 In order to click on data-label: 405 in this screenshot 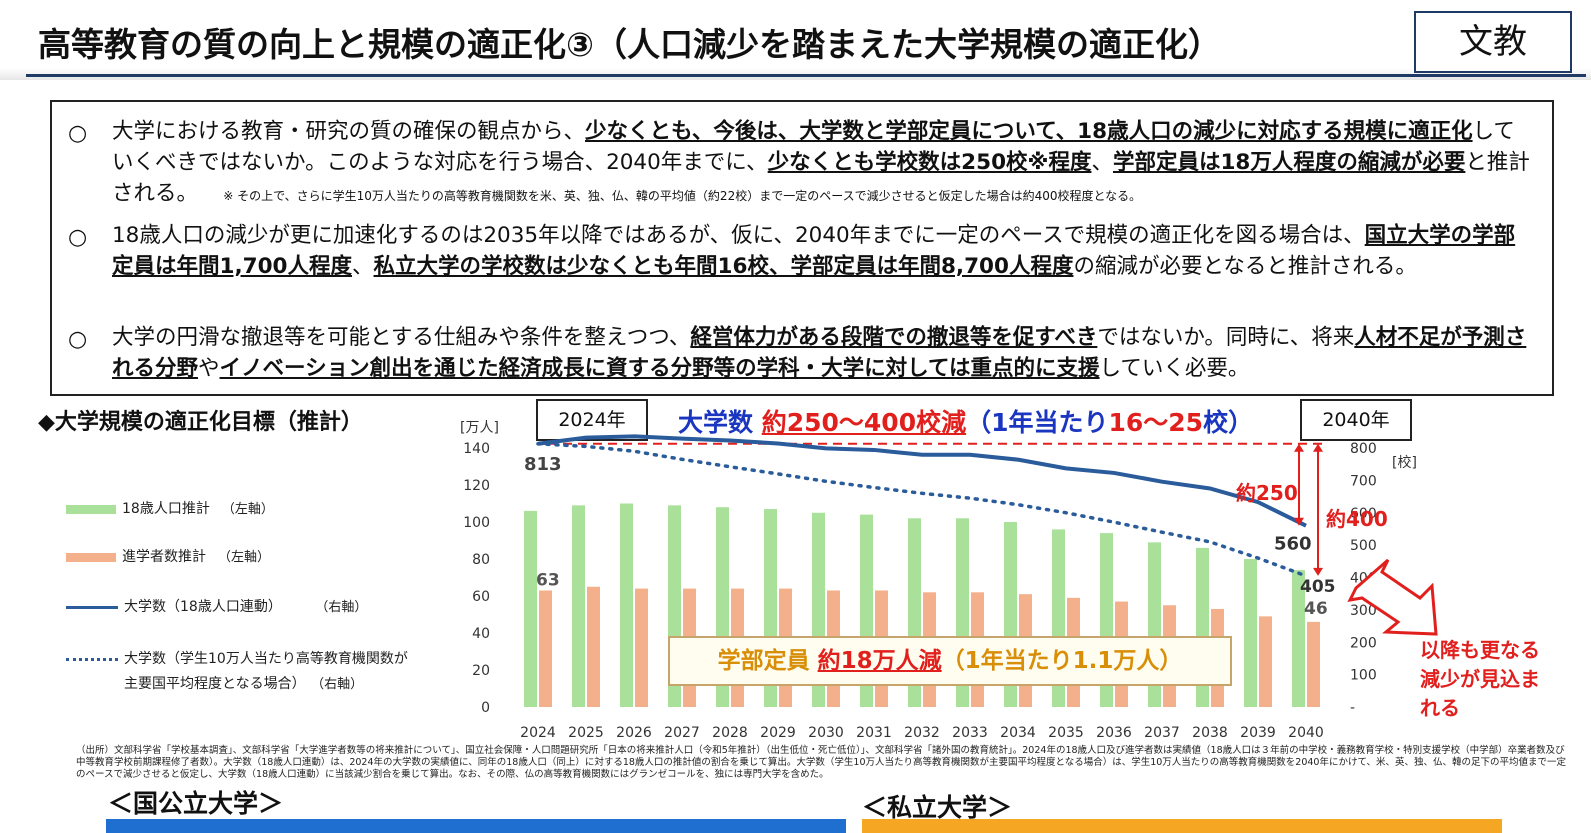, I will do `click(1318, 587)`.